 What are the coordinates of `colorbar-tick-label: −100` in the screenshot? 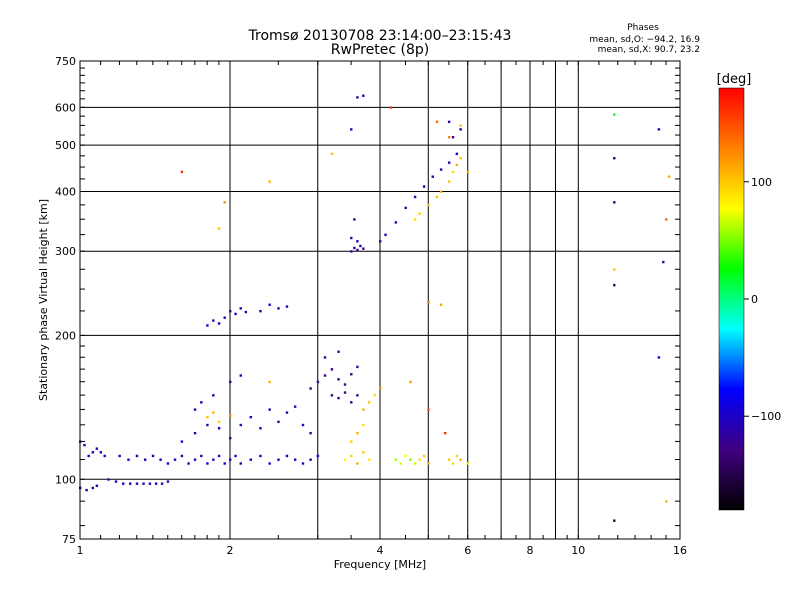 It's located at (766, 416).